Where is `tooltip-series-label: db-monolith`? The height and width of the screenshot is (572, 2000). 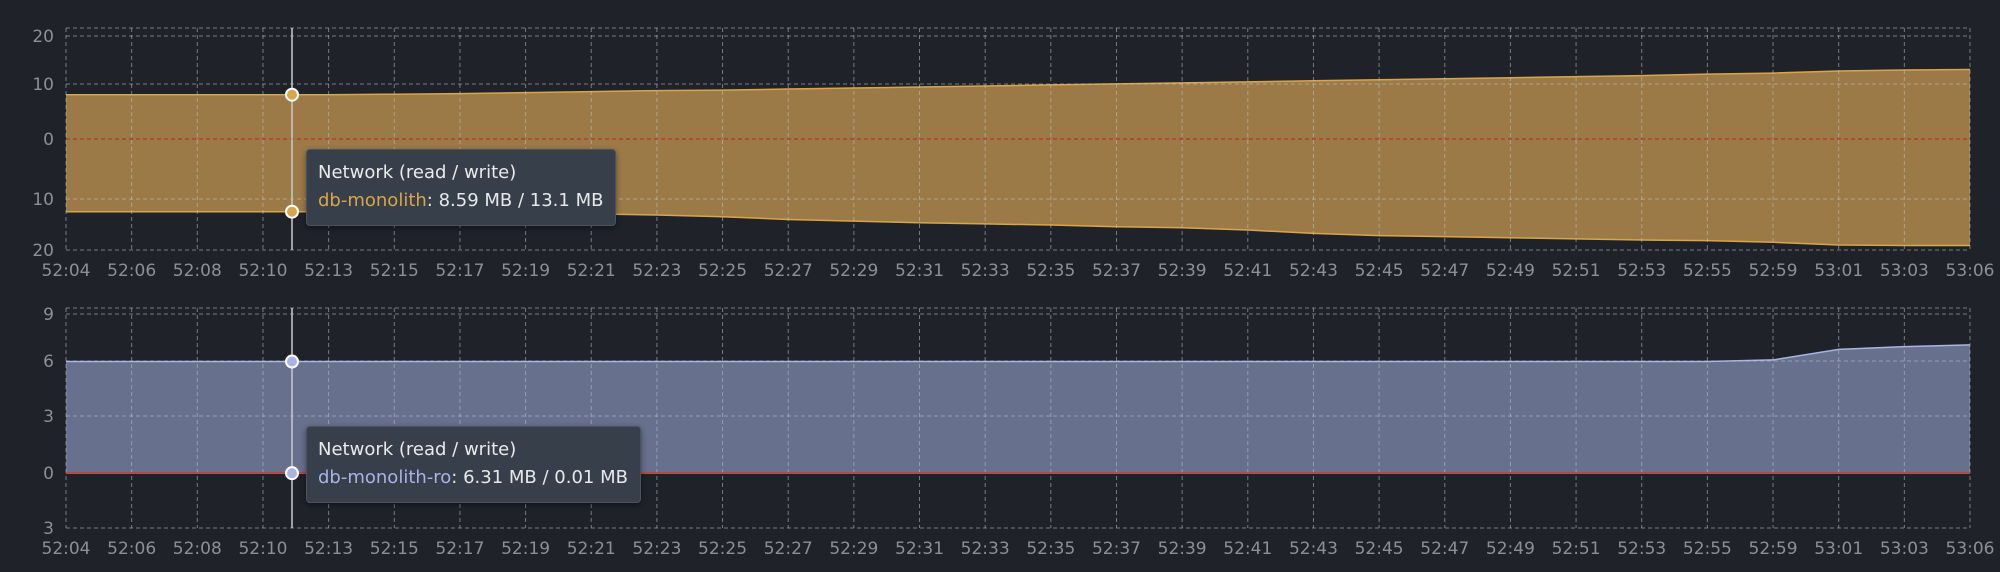 tooltip-series-label: db-monolith is located at coordinates (372, 200).